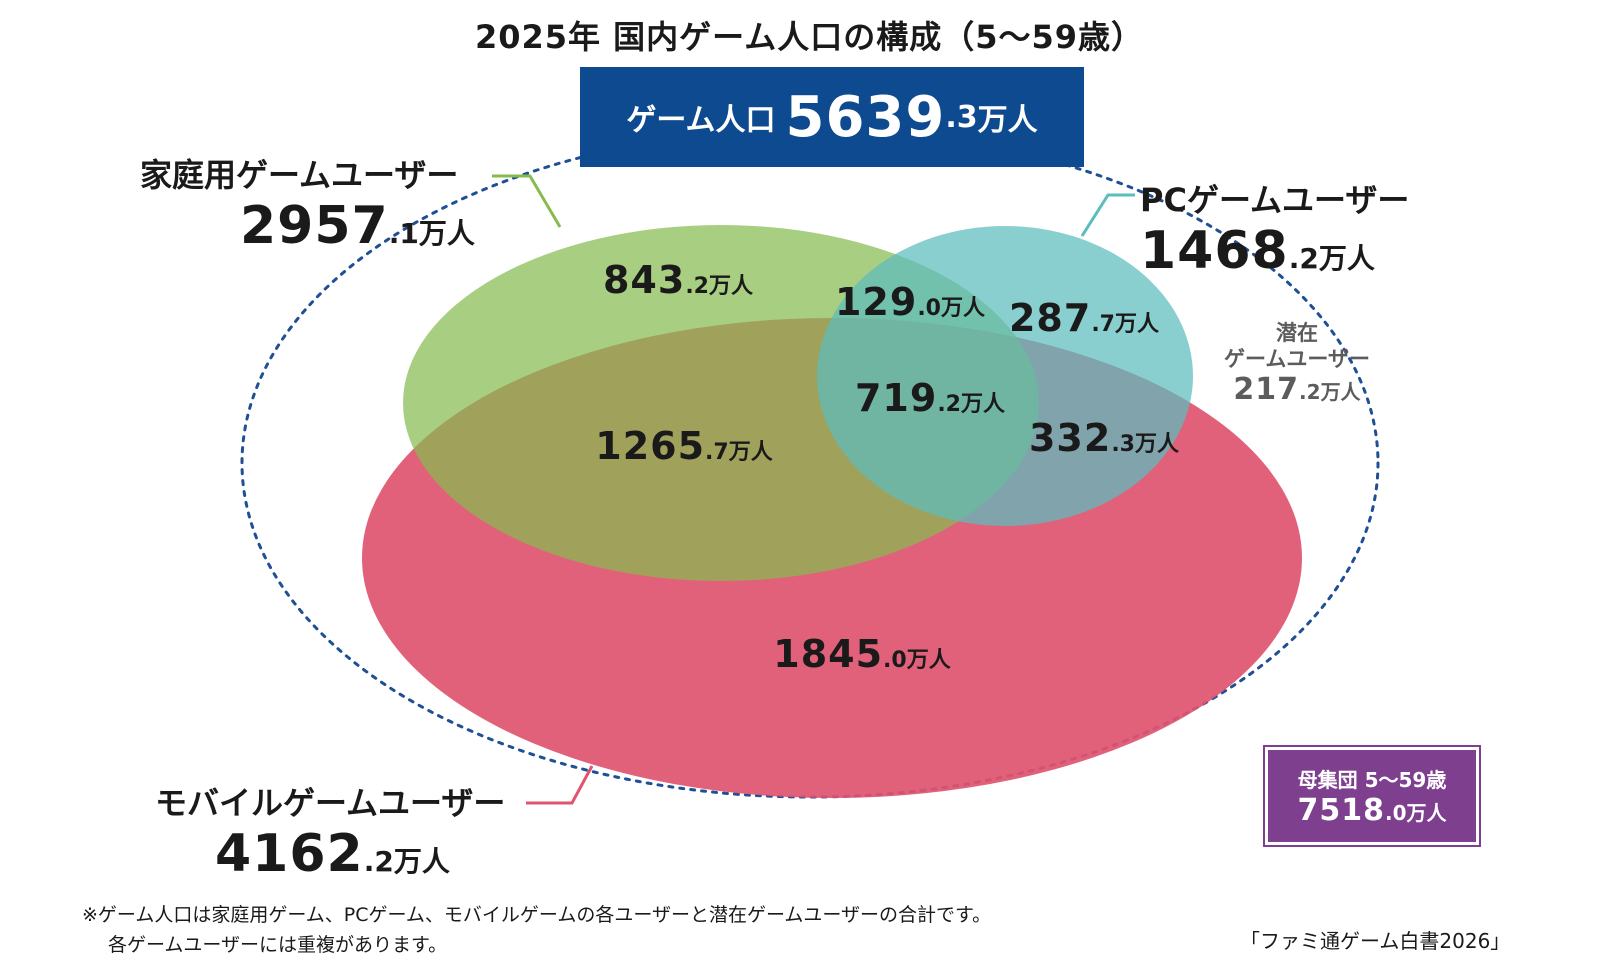 Image resolution: width=1619 pixels, height=971 pixels. Describe the element at coordinates (1372, 780) in the screenshot. I see `population-label: 母集団 5〜59歳` at that location.